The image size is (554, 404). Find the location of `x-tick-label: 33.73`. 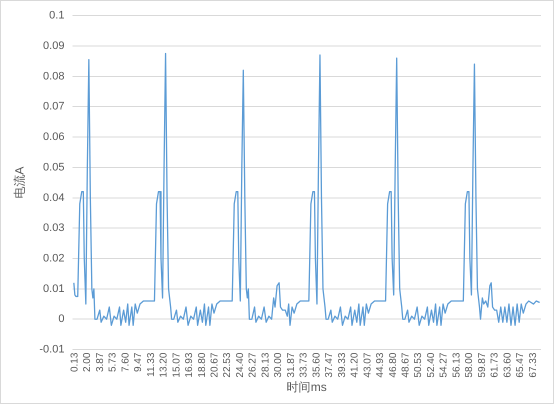

x-tick-label: 33.73 is located at coordinates (304, 365).